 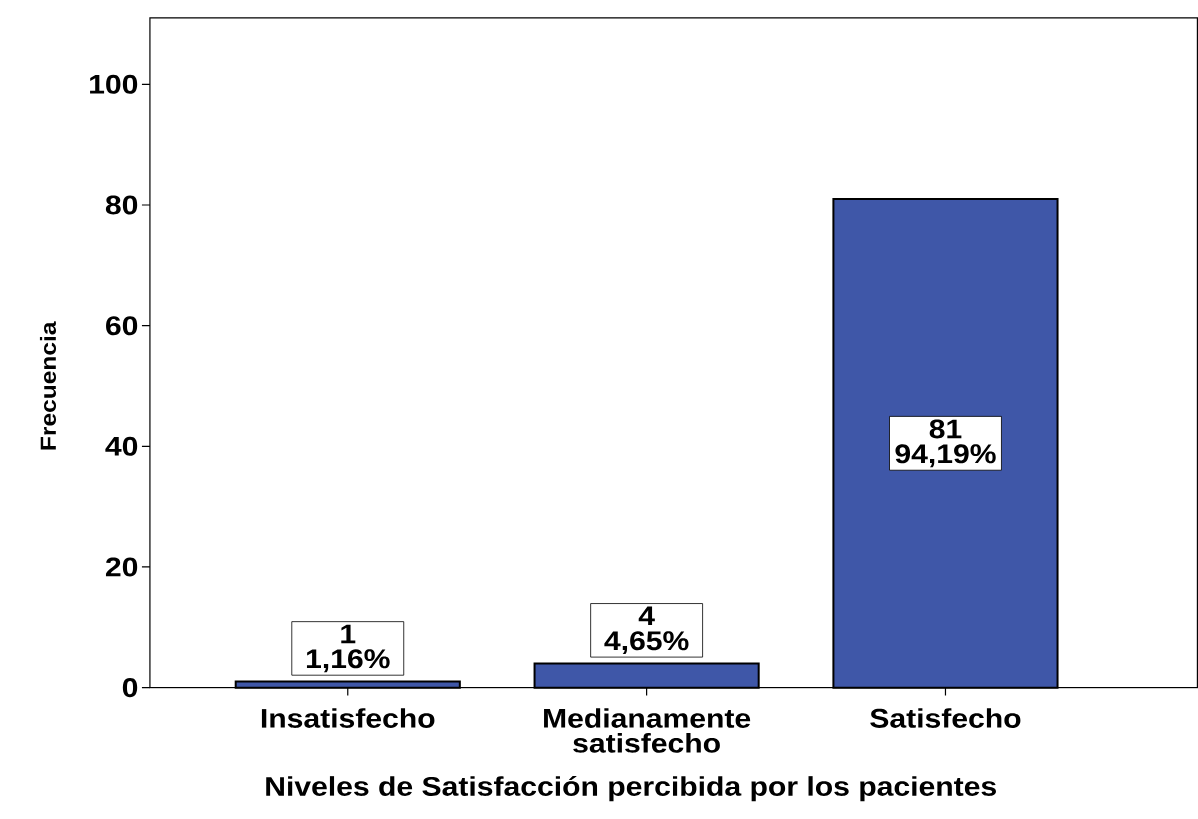 What do you see at coordinates (945, 718) in the screenshot?
I see `x-tick-label: Satisfecho` at bounding box center [945, 718].